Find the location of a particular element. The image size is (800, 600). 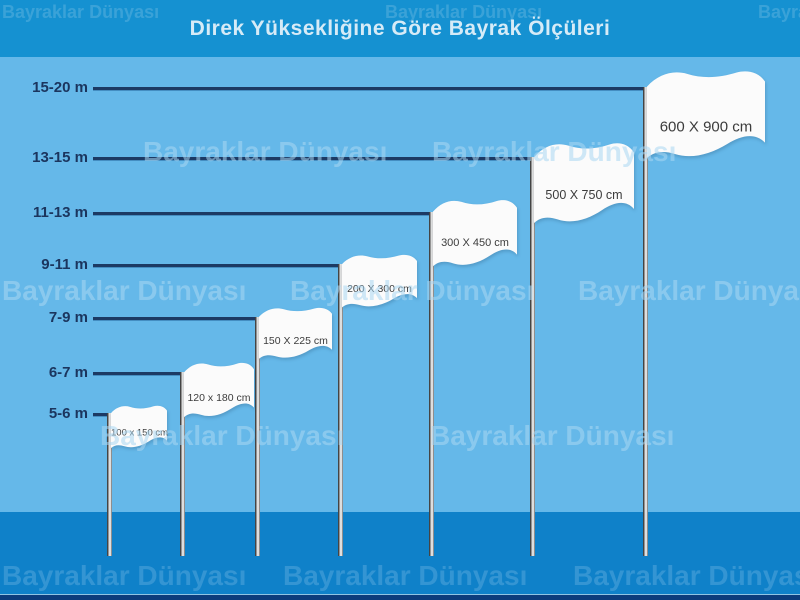

bottom-separator-line is located at coordinates (400, 594).